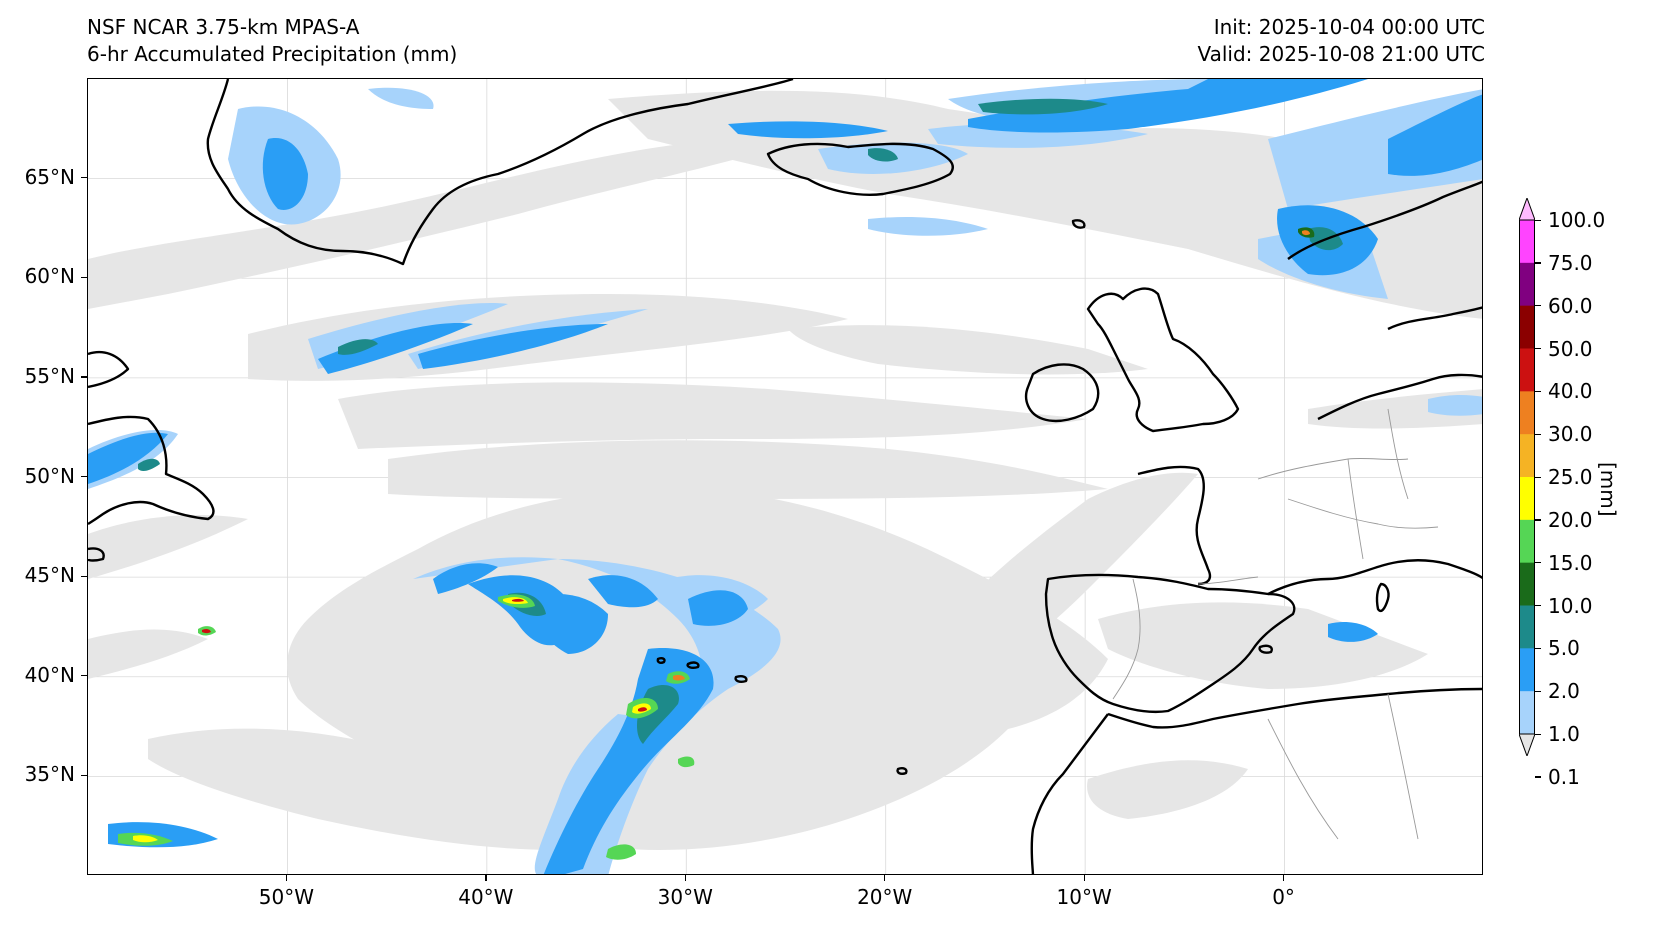 Image resolution: width=1655 pixels, height=925 pixels. What do you see at coordinates (49, 276) in the screenshot?
I see `lat-tick-label: 60°N` at bounding box center [49, 276].